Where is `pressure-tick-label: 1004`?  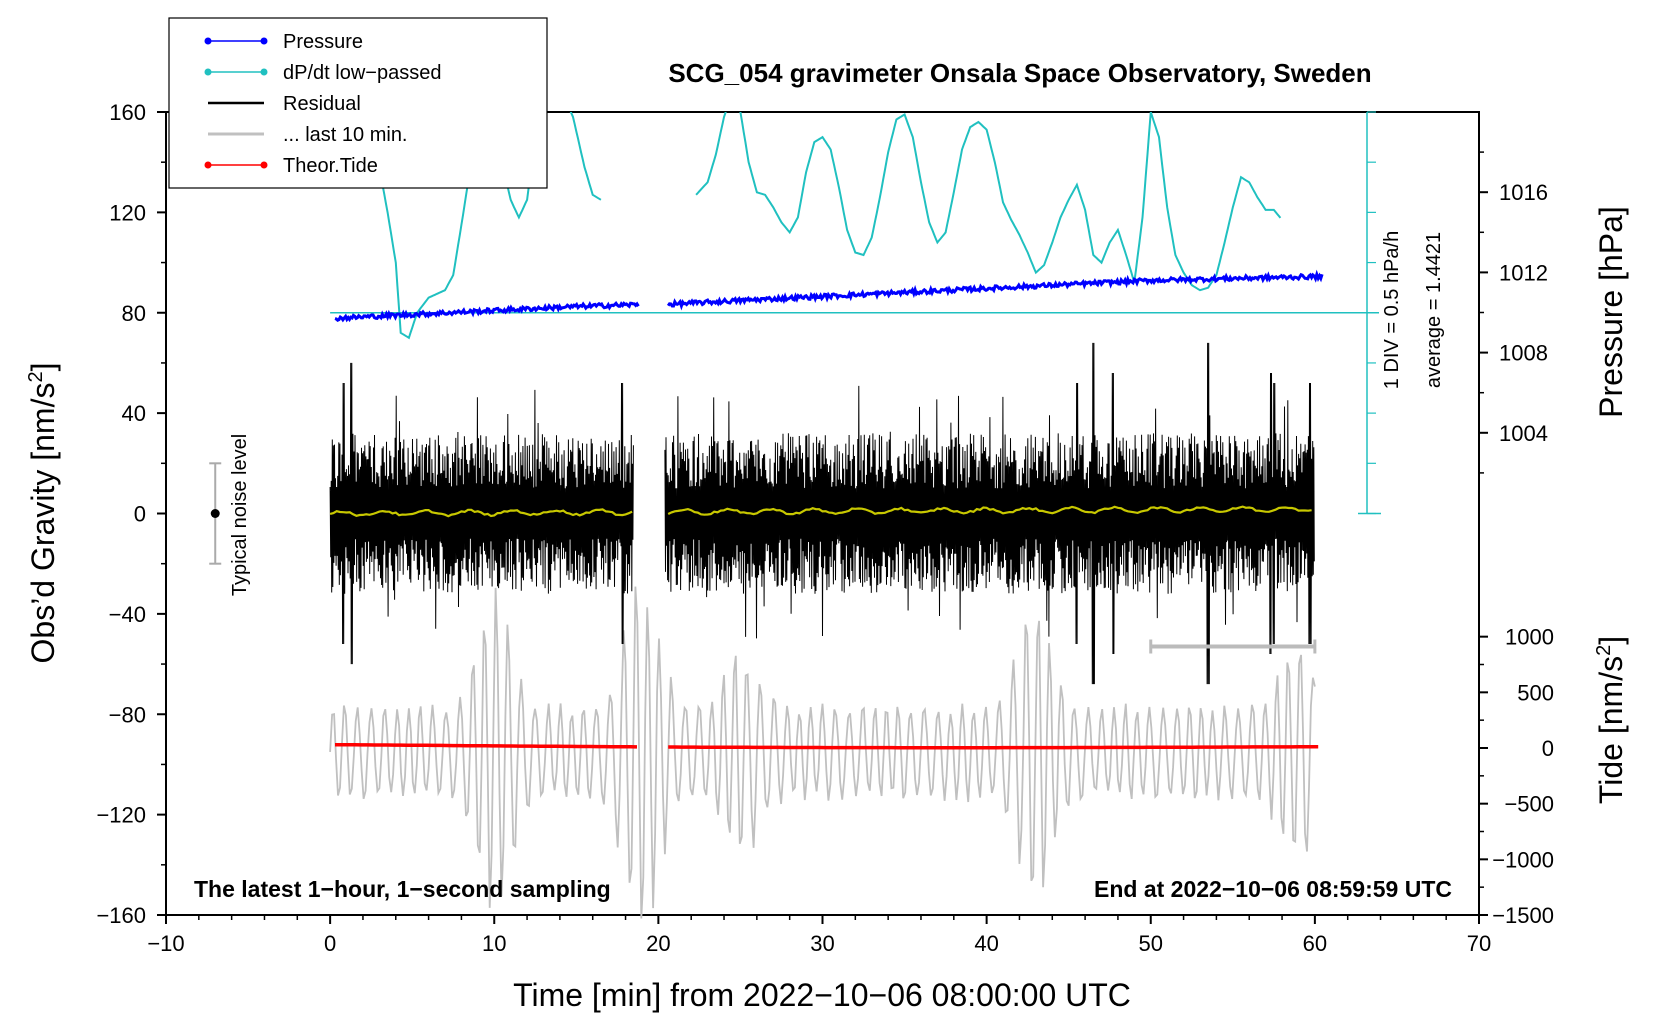 pressure-tick-label: 1004 is located at coordinates (1523, 433).